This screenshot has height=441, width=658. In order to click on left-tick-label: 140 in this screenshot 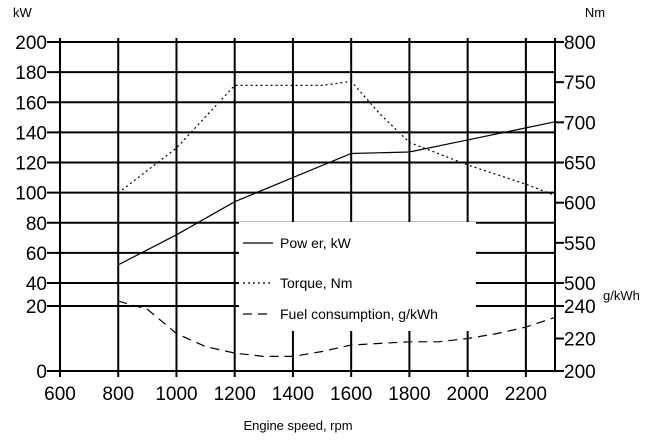, I will do `click(31, 133)`.